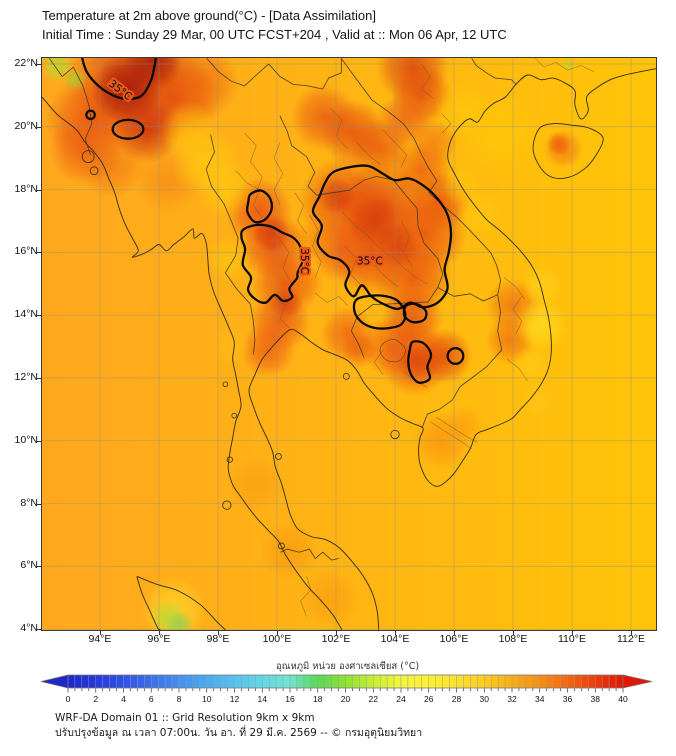 The image size is (676, 756). I want to click on lon-tick-label: 94°E, so click(100, 639).